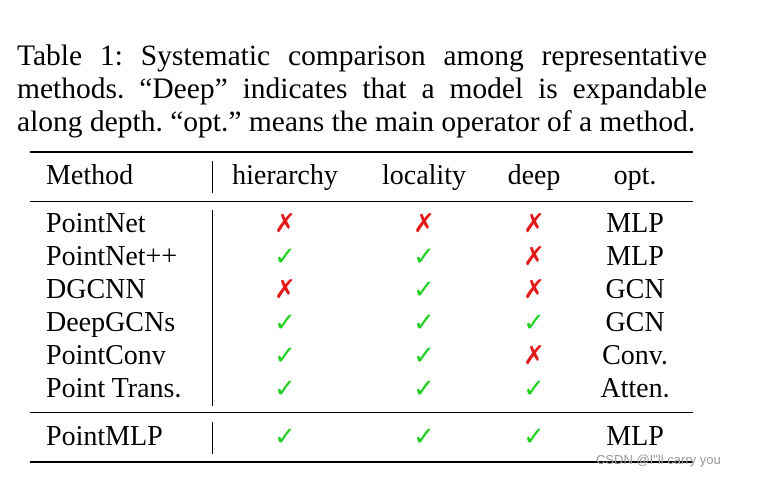 The width and height of the screenshot is (775, 479). Describe the element at coordinates (106, 355) in the screenshot. I see `table-row-method: PointConv` at that location.